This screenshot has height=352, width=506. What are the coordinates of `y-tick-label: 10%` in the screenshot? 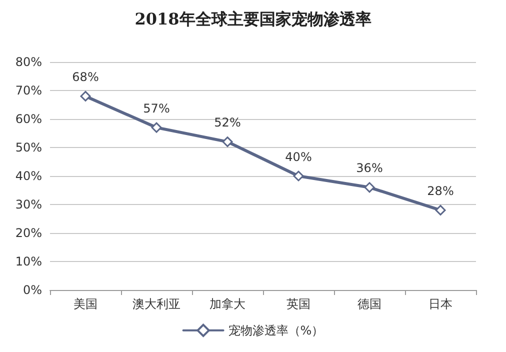 It's located at (28, 261).